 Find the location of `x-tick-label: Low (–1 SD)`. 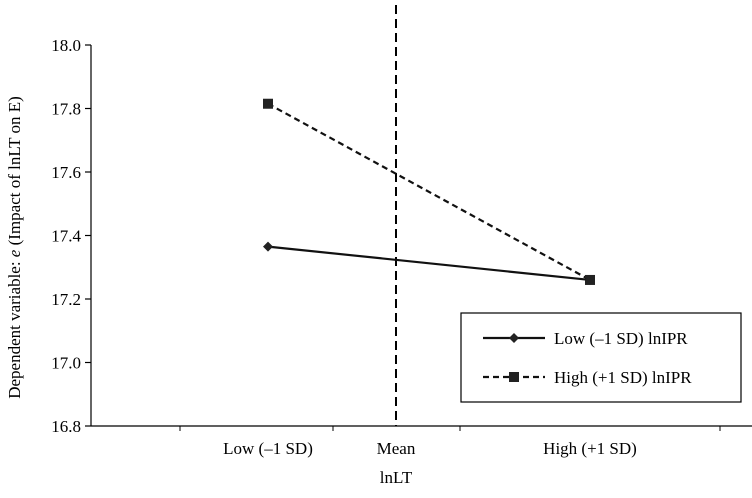

x-tick-label: Low (–1 SD) is located at coordinates (268, 448).